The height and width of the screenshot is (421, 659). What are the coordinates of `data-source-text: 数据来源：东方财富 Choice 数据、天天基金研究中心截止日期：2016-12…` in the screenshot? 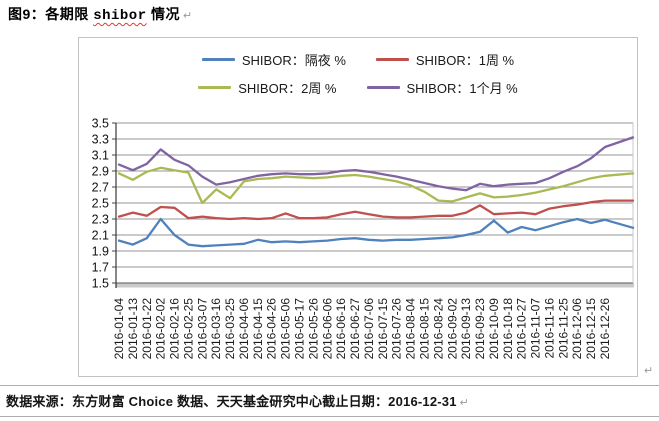 It's located at (231, 401).